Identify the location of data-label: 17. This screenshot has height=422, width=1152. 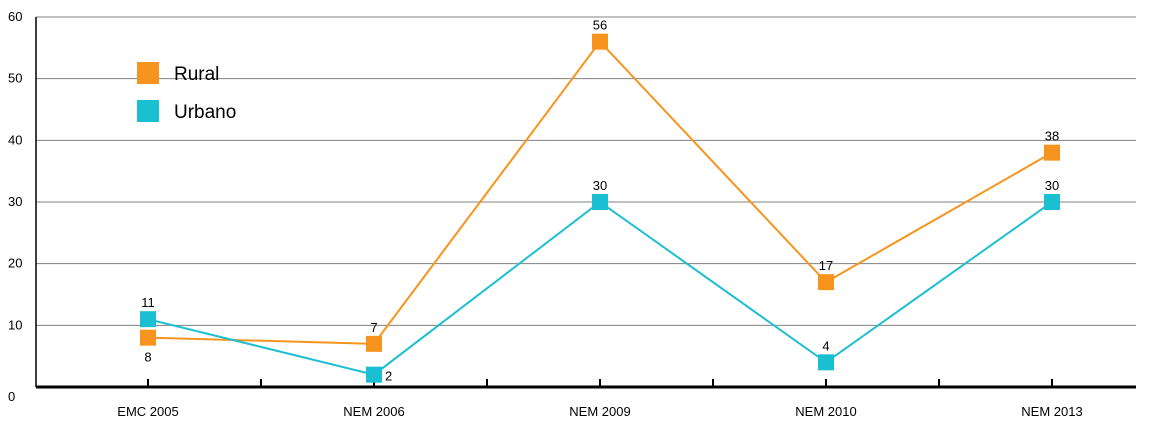
(826, 265).